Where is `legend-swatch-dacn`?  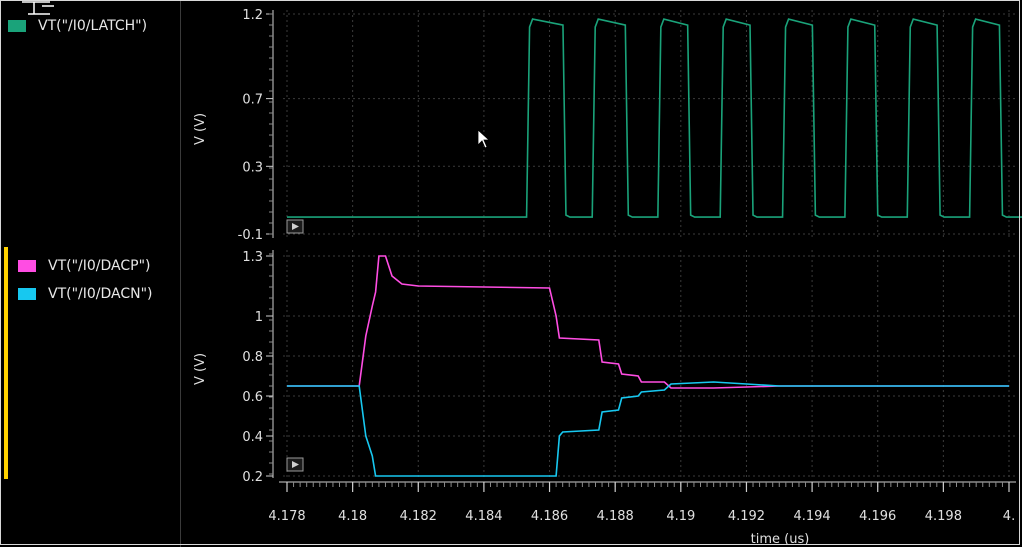
legend-swatch-dacn is located at coordinates (27, 294).